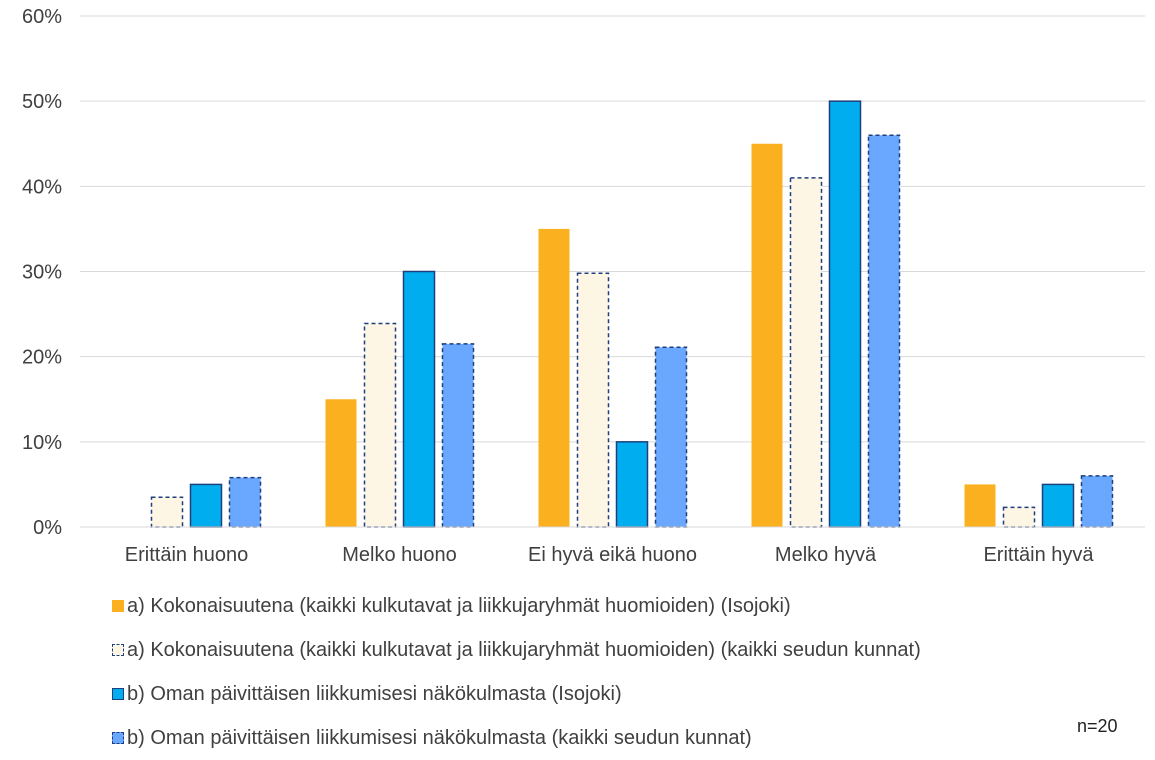 The width and height of the screenshot is (1155, 760). I want to click on y-axis-ticks: 0% 10% 20% 30% 40% 50% 60%, so click(42, 272).